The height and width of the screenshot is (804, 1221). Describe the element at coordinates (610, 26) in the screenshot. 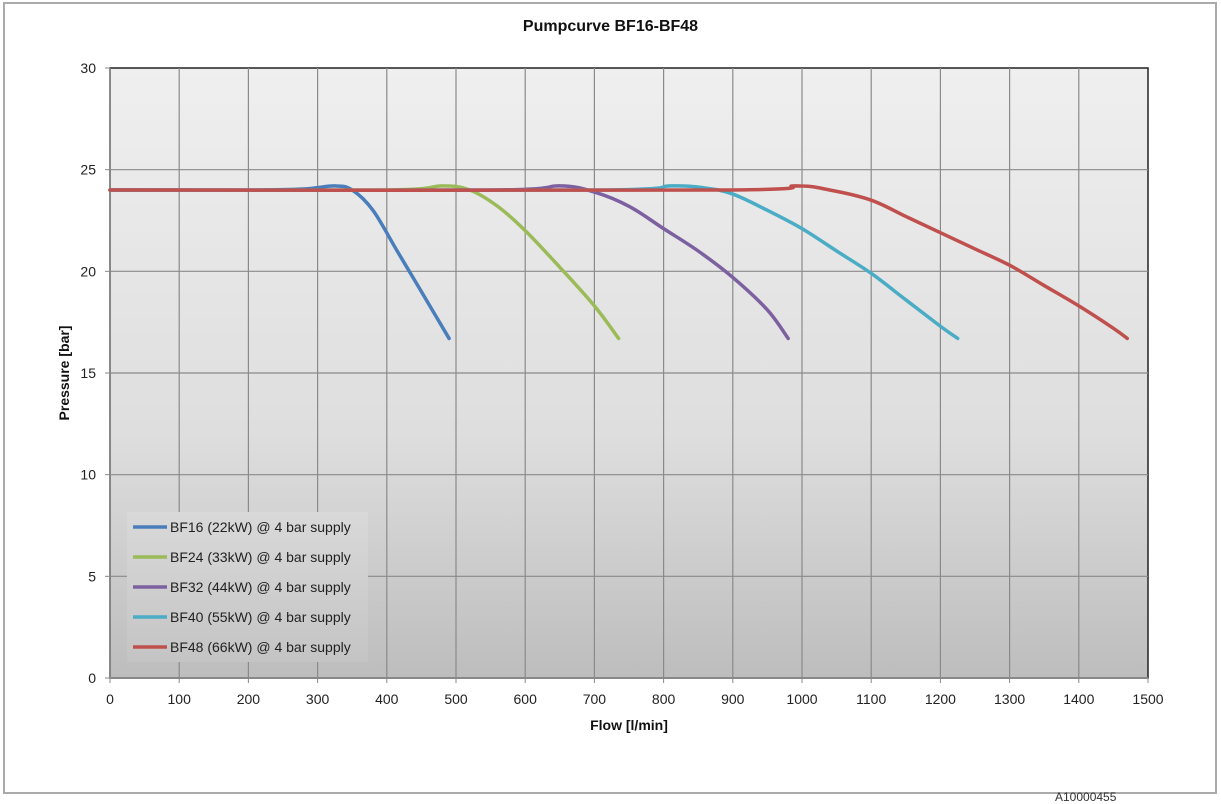

I see `chart-title: Pumpcurve BF16-BF48` at that location.